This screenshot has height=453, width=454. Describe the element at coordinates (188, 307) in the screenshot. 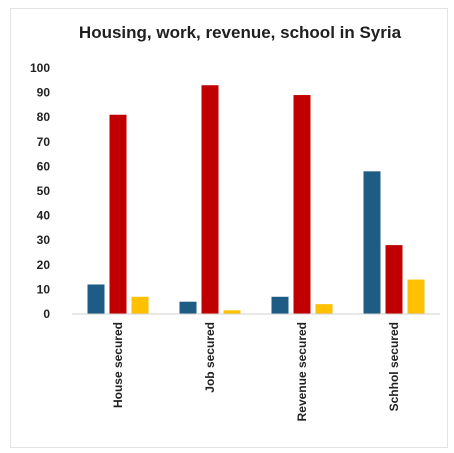

I see `bar-1-job-secured` at that location.